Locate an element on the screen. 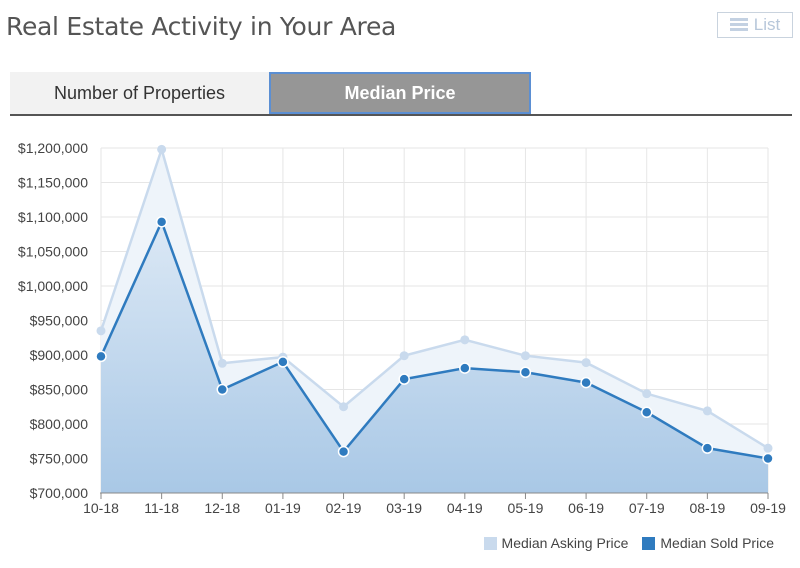  y-tick-label: $700,000 is located at coordinates (59, 493).